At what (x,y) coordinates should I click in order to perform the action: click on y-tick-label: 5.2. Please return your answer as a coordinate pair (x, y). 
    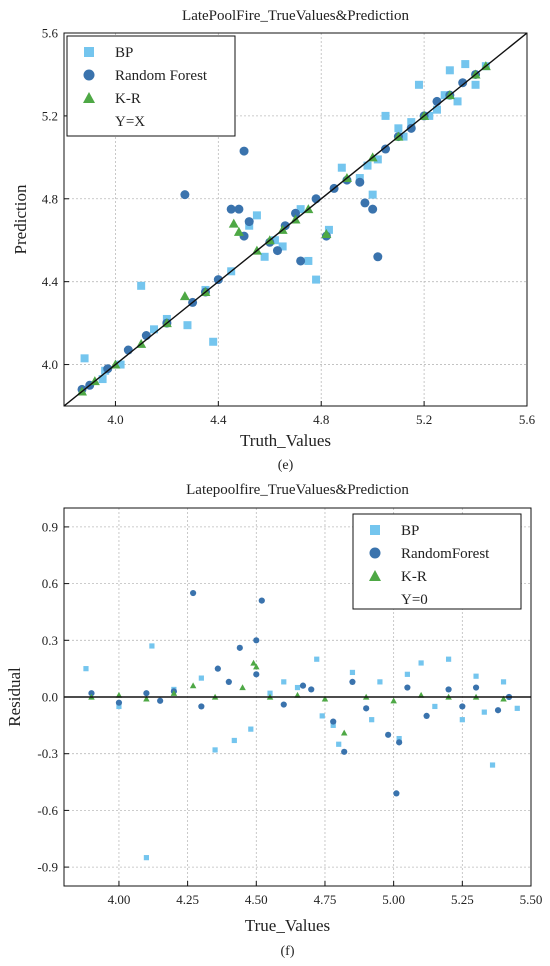
    Looking at the image, I should click on (50, 115).